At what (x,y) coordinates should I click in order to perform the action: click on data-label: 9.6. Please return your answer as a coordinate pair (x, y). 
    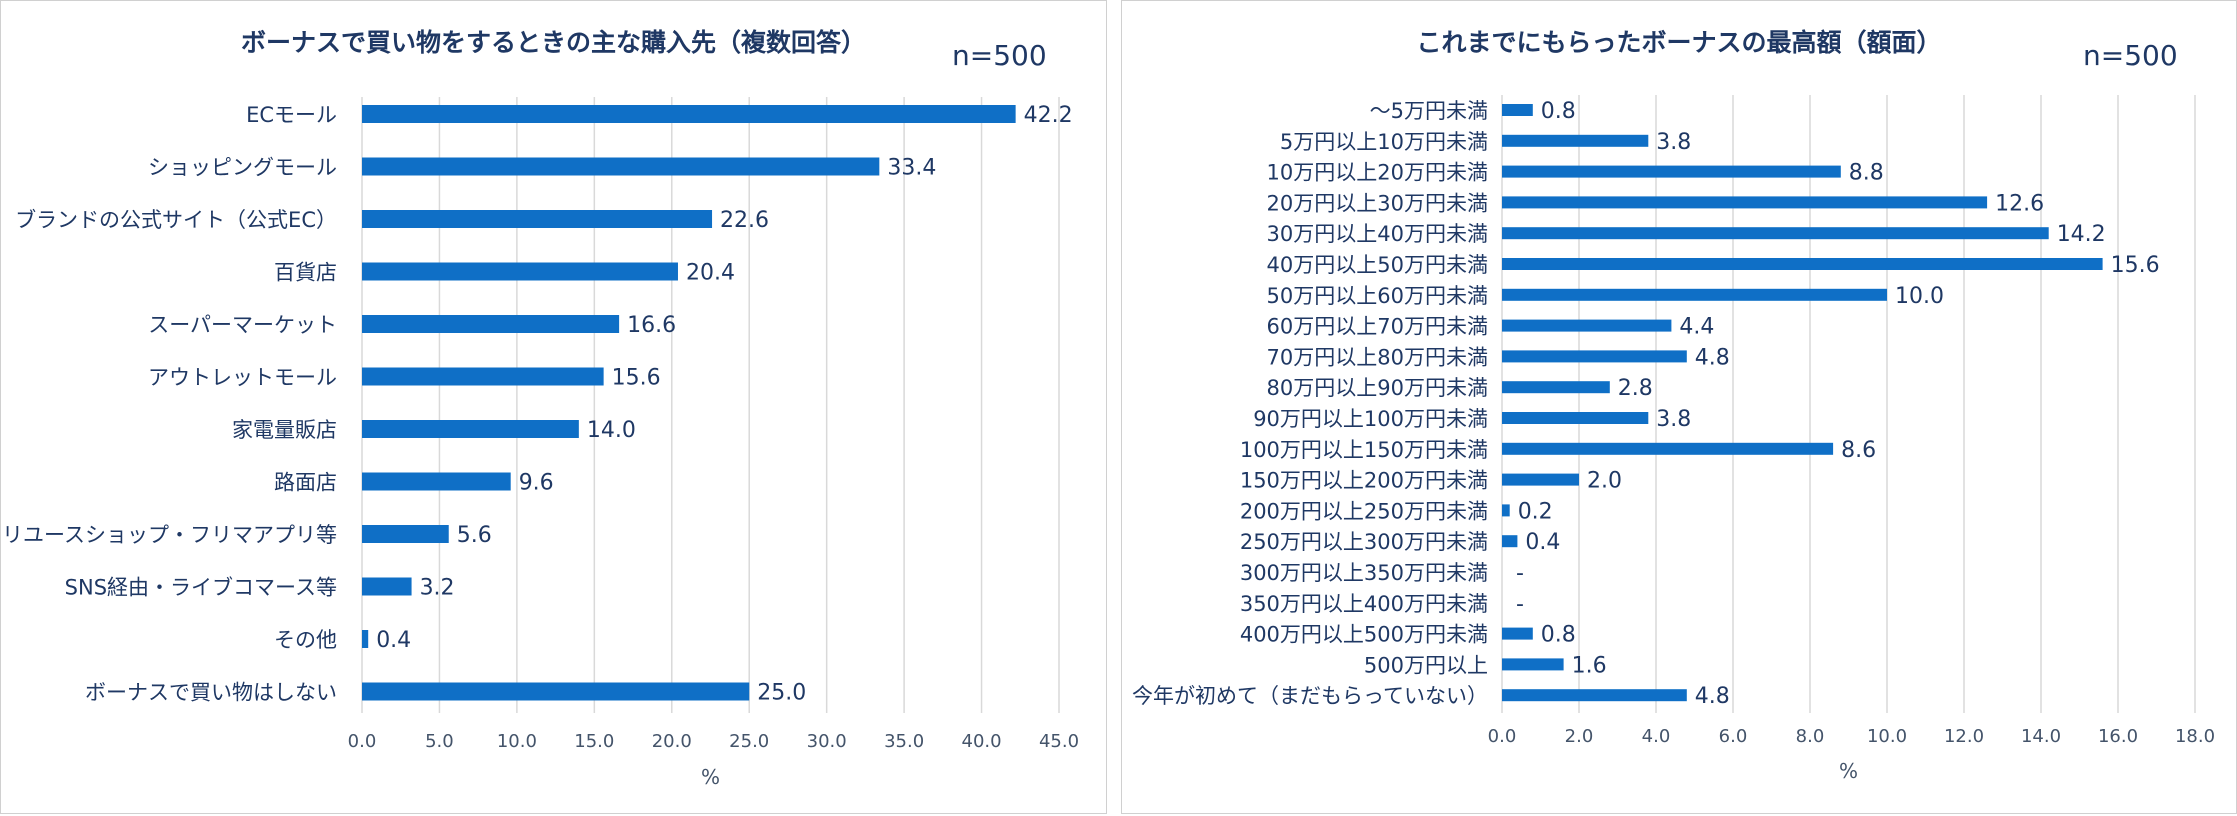
    Looking at the image, I should click on (536, 483).